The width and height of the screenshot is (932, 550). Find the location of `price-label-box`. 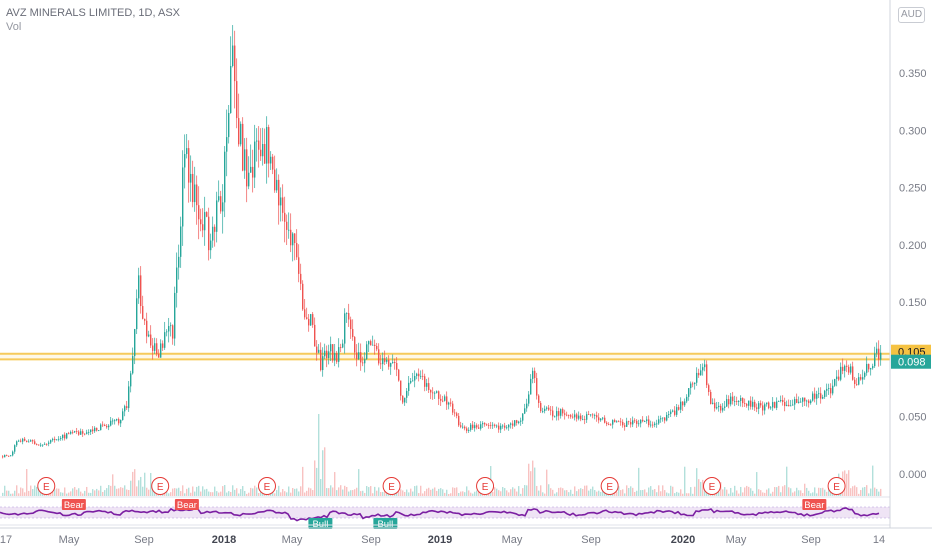

price-label-box is located at coordinates (911, 361).